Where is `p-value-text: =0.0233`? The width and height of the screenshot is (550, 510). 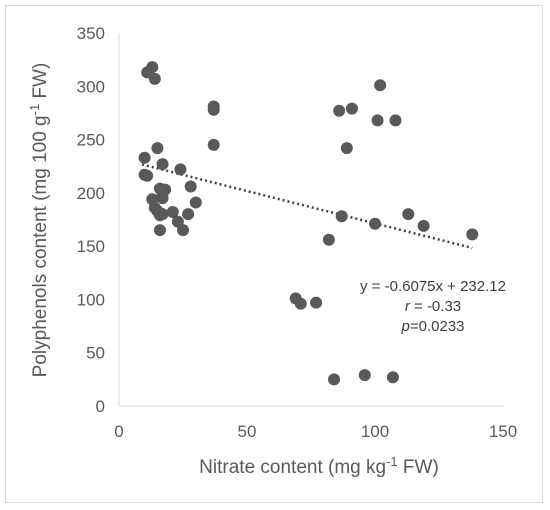 p-value-text: =0.0233 is located at coordinates (437, 326).